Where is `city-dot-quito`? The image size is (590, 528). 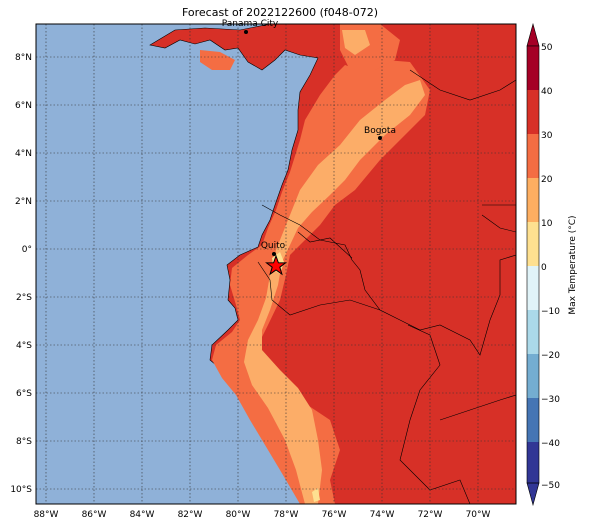 city-dot-quito is located at coordinates (274, 254).